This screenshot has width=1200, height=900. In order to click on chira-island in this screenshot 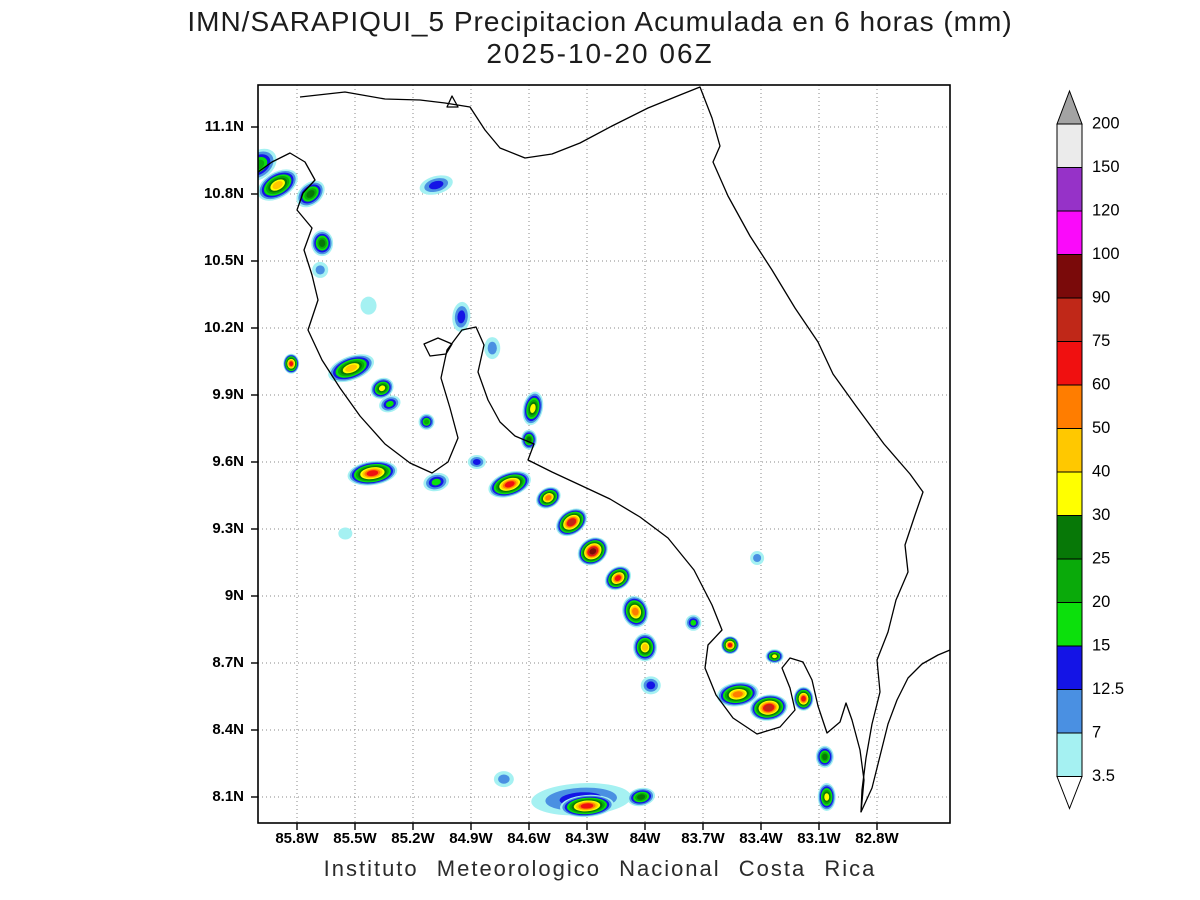, I will do `click(438, 347)`.